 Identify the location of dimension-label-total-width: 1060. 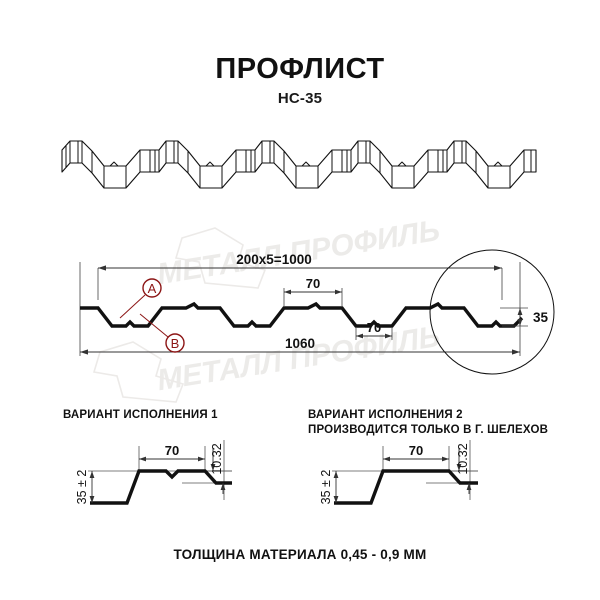
(300, 343).